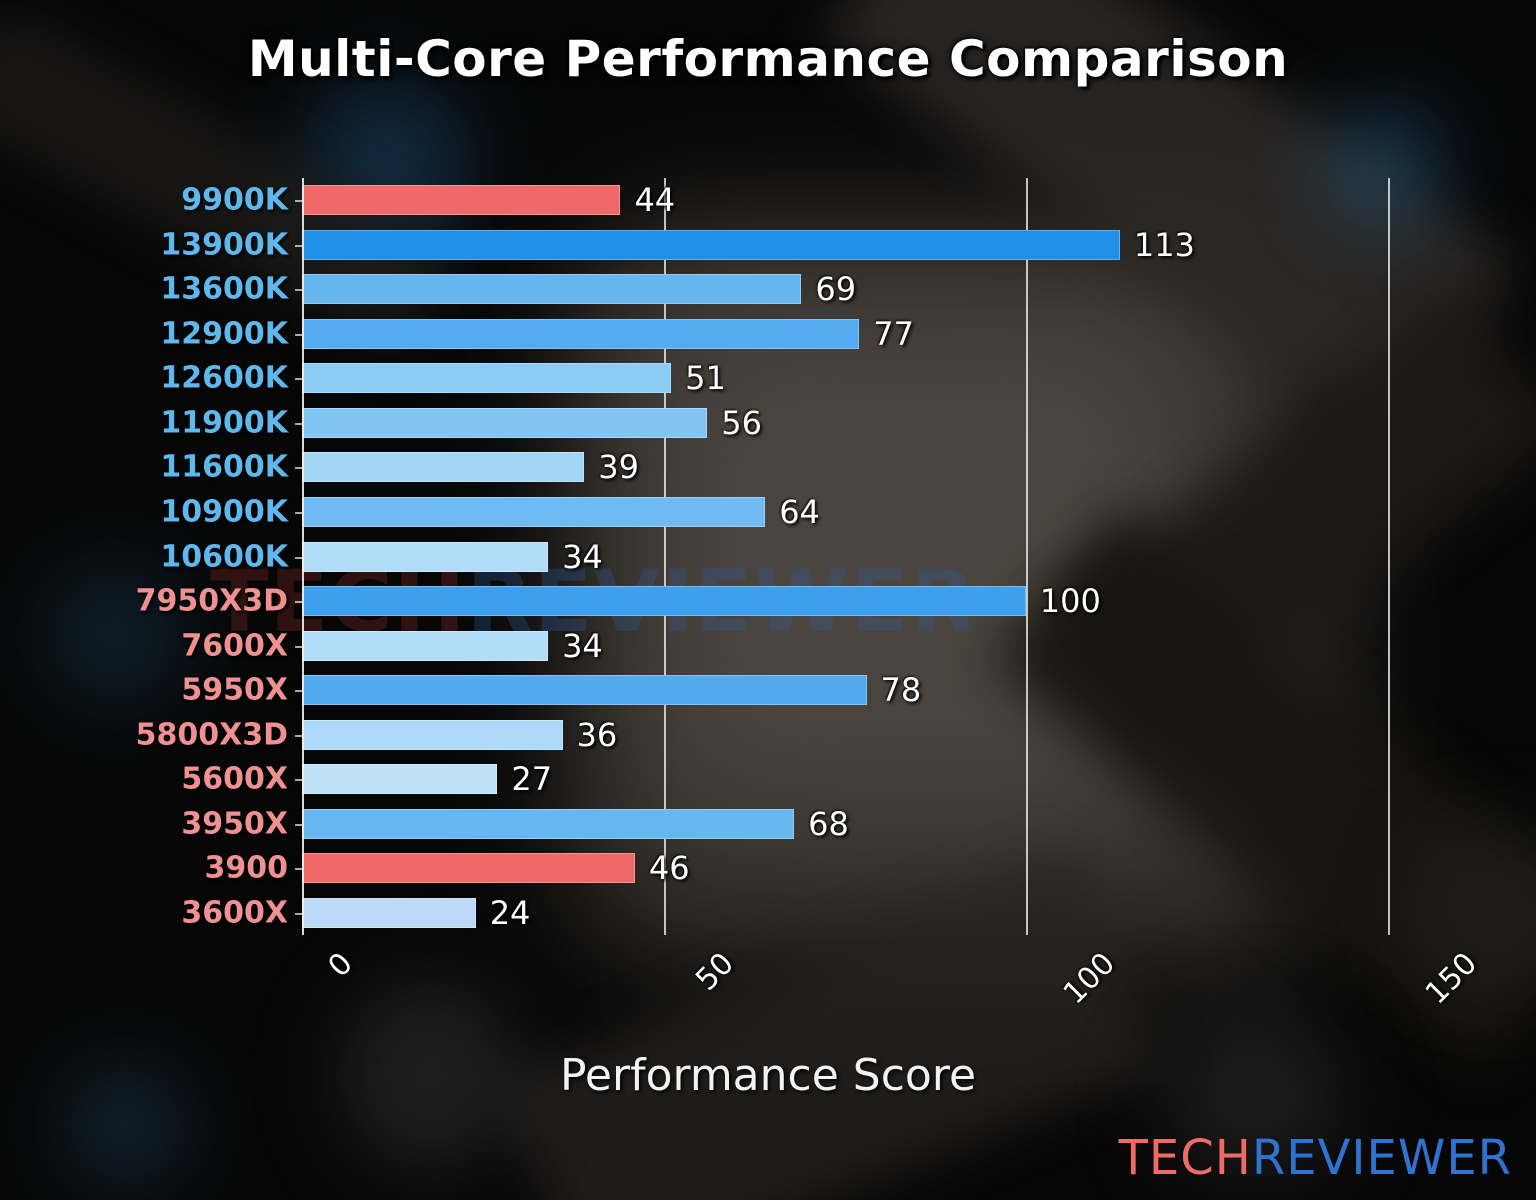 The image size is (1536, 1200). I want to click on bar-row: 100, so click(881, 601).